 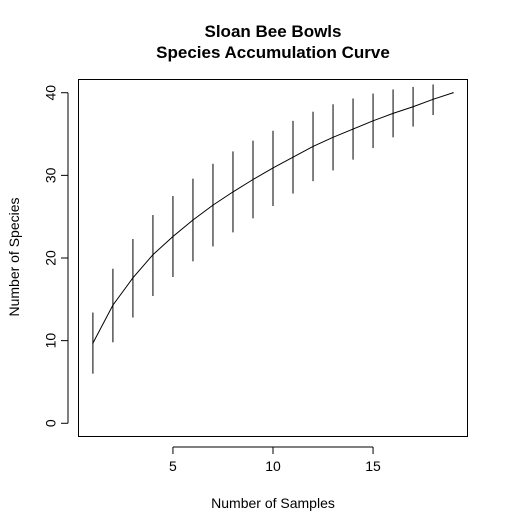 What do you see at coordinates (14, 256) in the screenshot?
I see `y-axis-label: Number of Species` at bounding box center [14, 256].